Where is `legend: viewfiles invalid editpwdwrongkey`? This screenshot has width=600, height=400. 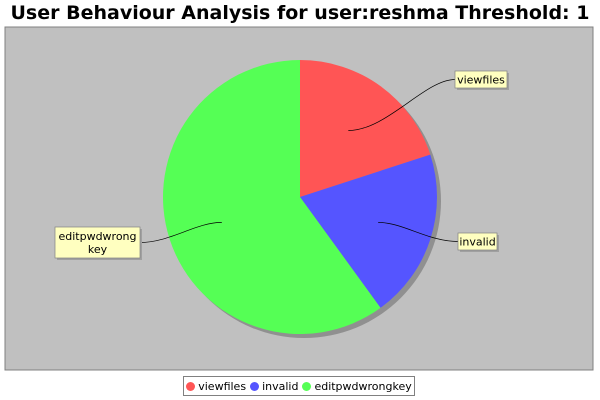 legend: viewfiles invalid editpwdwrongkey is located at coordinates (299, 386).